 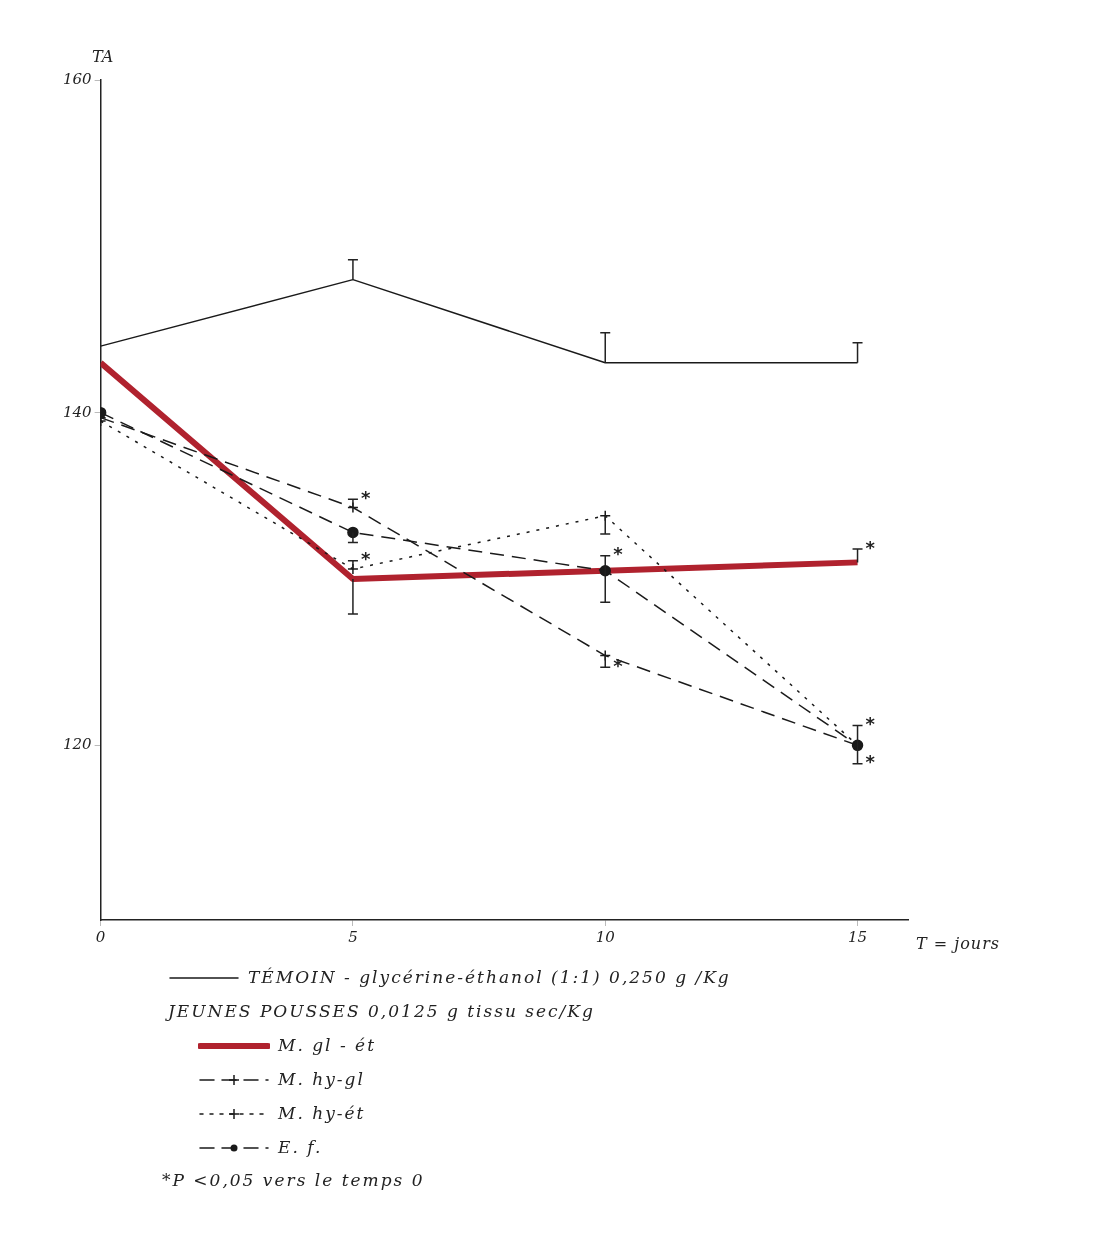 What do you see at coordinates (605, 936) in the screenshot?
I see `x-tick-label: 10` at bounding box center [605, 936].